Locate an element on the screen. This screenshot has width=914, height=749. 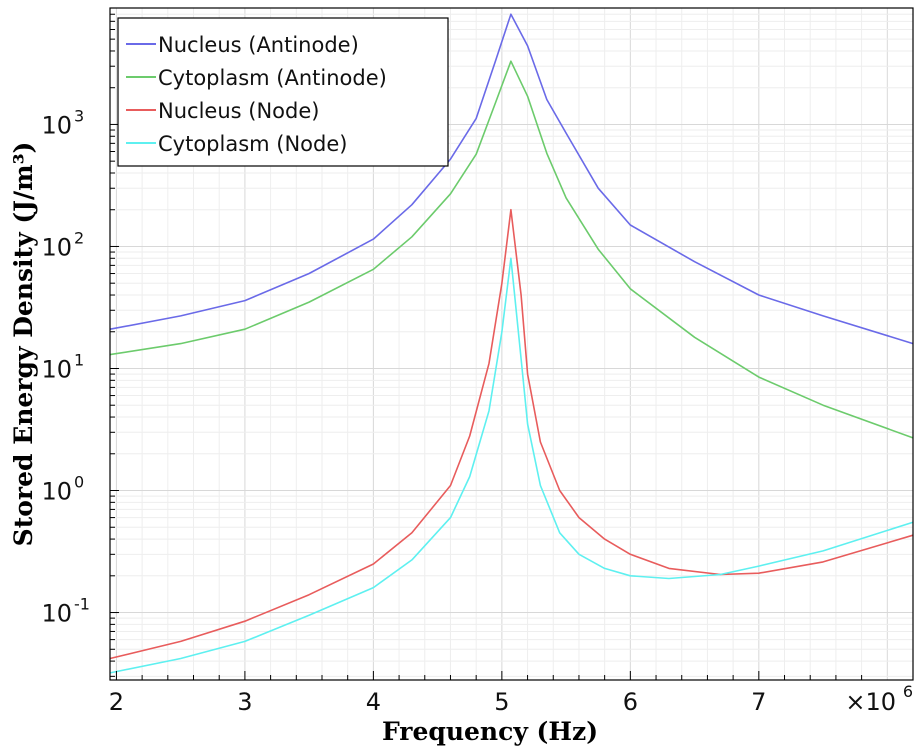
legend-box is located at coordinates (283, 92).